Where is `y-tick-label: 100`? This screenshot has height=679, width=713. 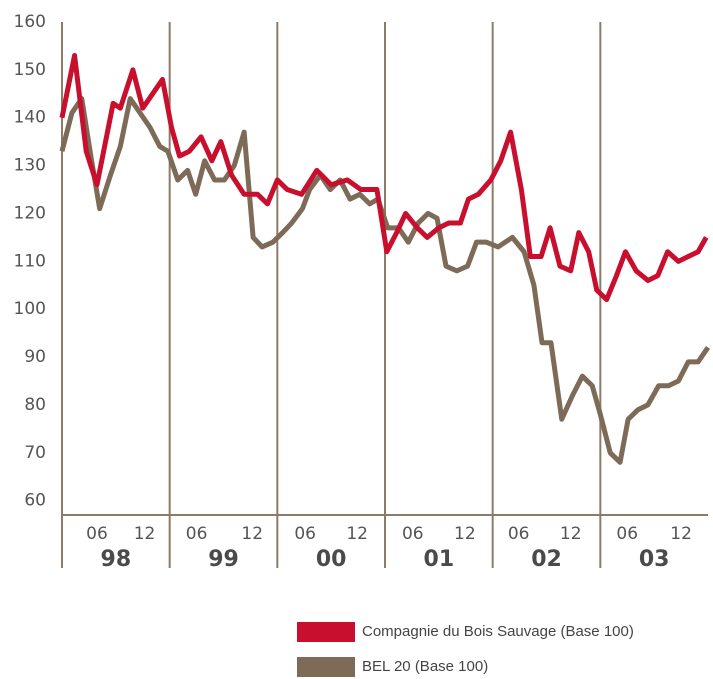
y-tick-label: 100 is located at coordinates (30, 309).